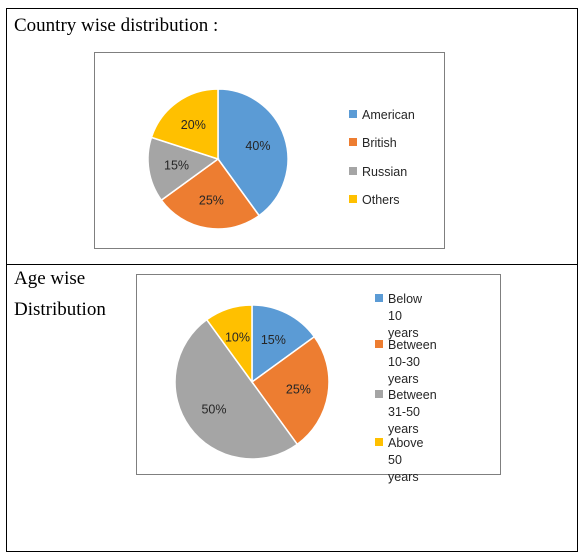 This screenshot has width=582, height=556. I want to click on country-legend-item: British, so click(373, 143).